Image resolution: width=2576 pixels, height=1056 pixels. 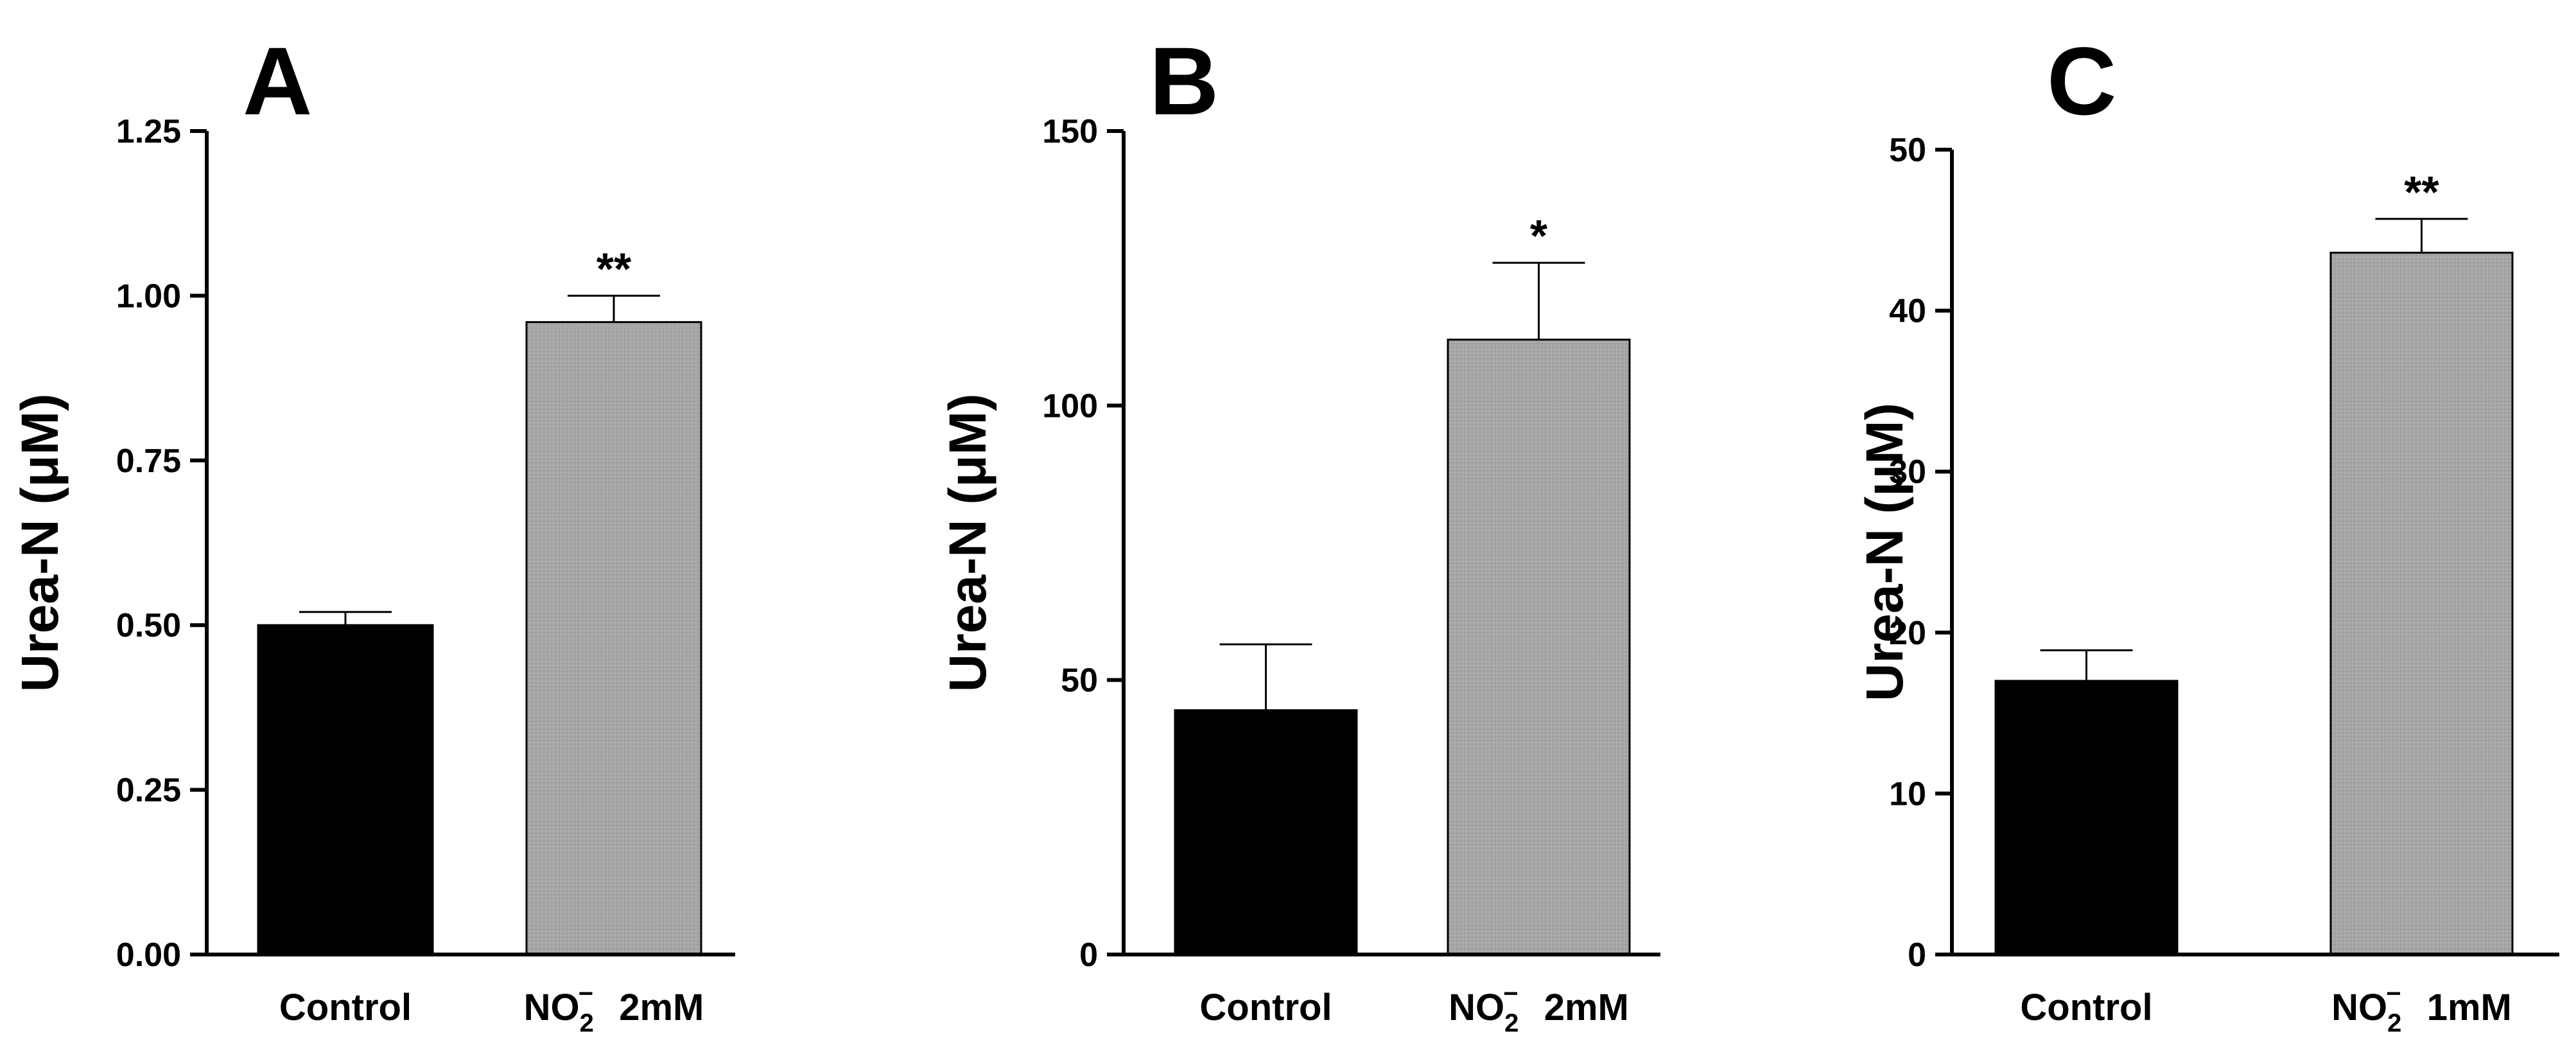 What do you see at coordinates (2421, 1009) in the screenshot?
I see `x-tick-label: NO2− 1mM` at bounding box center [2421, 1009].